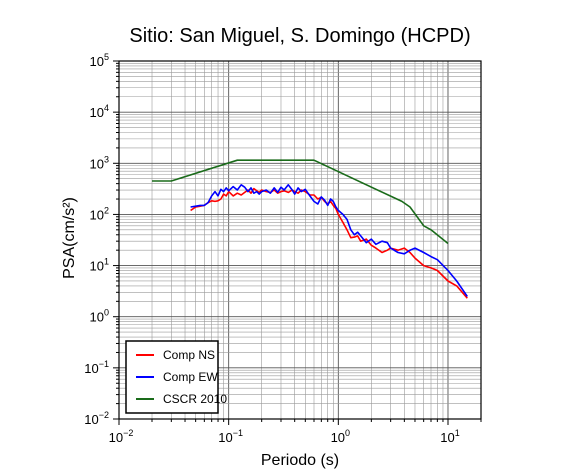  What do you see at coordinates (195, 399) in the screenshot?
I see `legend-label: CSCR 2010` at bounding box center [195, 399].